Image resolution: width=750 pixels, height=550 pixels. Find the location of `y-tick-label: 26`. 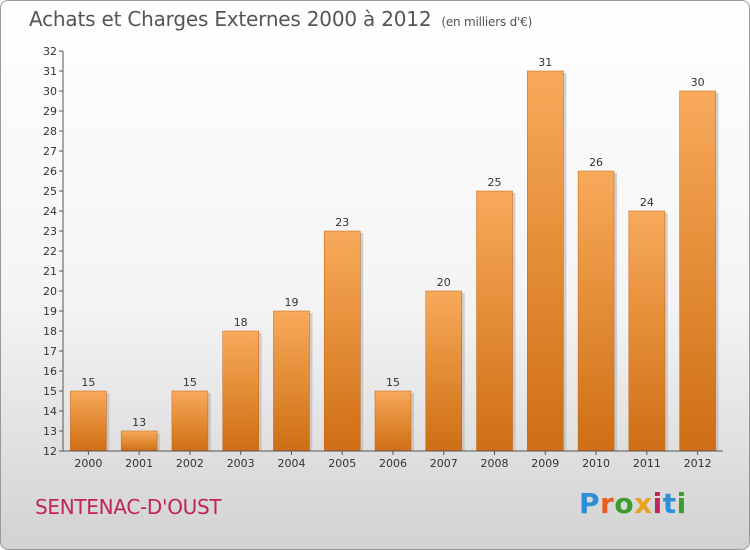

y-tick-label: 26 is located at coordinates (50, 171).